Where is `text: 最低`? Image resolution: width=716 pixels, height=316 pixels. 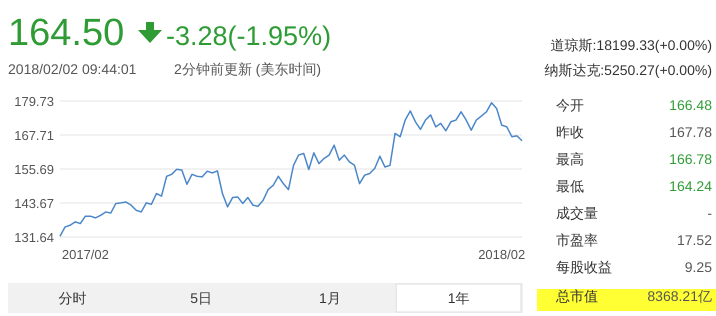 text: 最低 is located at coordinates (570, 186).